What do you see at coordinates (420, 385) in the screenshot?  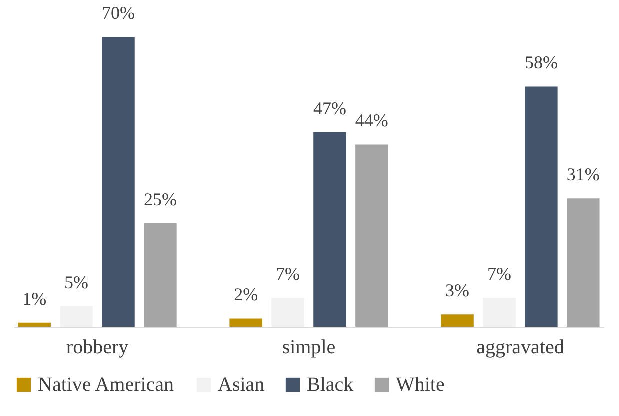 I see `legend-label: White` at bounding box center [420, 385].